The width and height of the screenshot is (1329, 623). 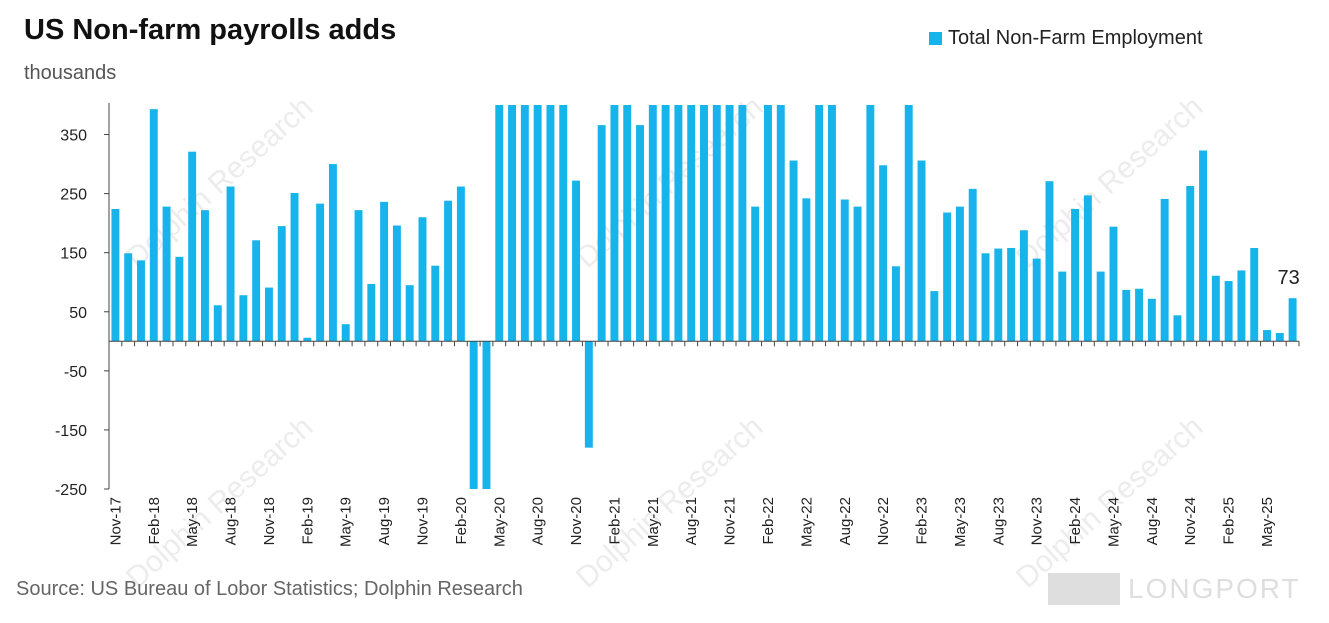 I want to click on x-tick-label: Feb-23, so click(x=922, y=521).